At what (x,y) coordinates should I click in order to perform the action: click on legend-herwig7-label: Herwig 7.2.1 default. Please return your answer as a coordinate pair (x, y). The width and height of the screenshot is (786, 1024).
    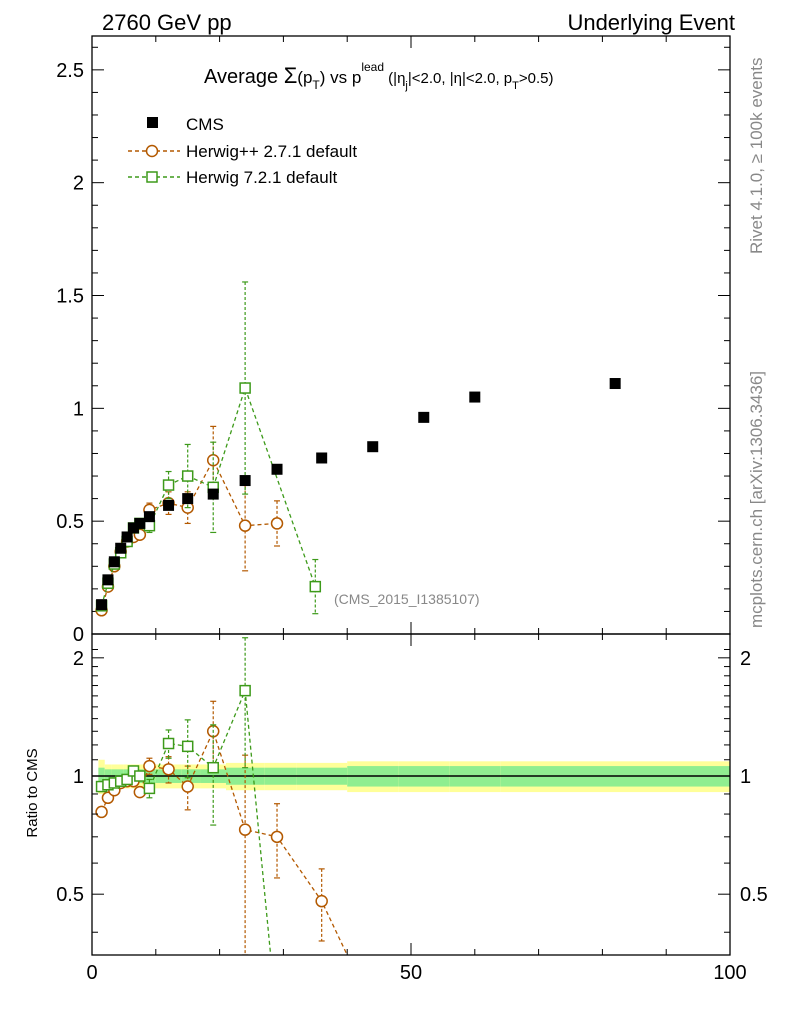
    Looking at the image, I should click on (261, 177).